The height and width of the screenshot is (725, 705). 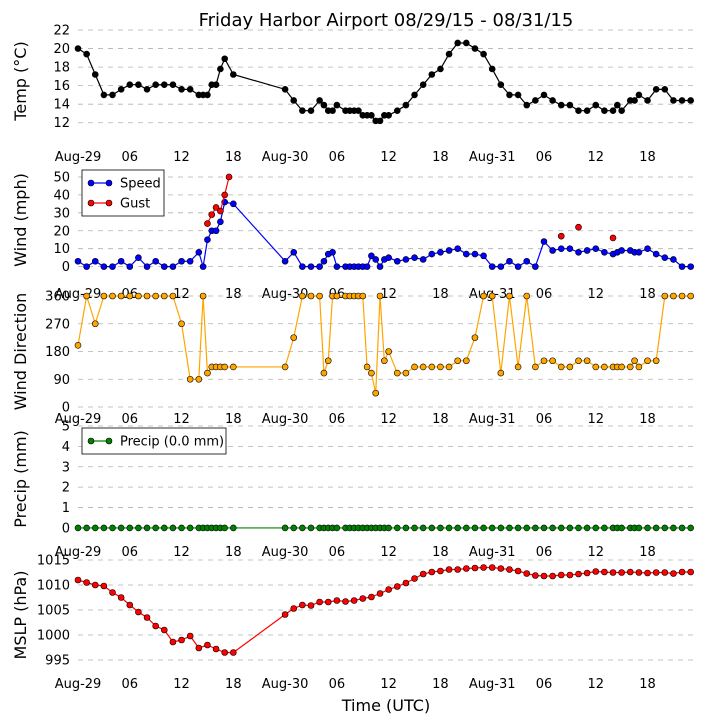 I want to click on mslp-x-tick-label: 06, so click(x=130, y=684).